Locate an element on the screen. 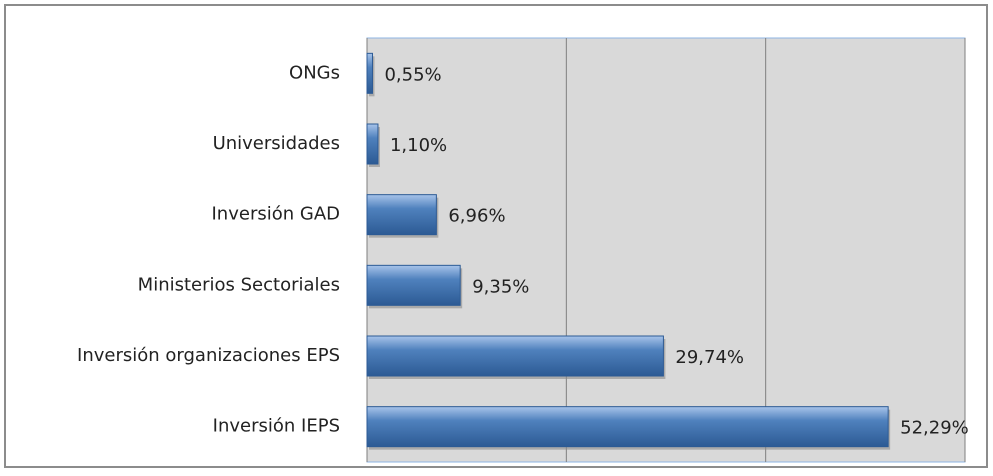  y-tick-label: Inversión IEPS is located at coordinates (276, 426).